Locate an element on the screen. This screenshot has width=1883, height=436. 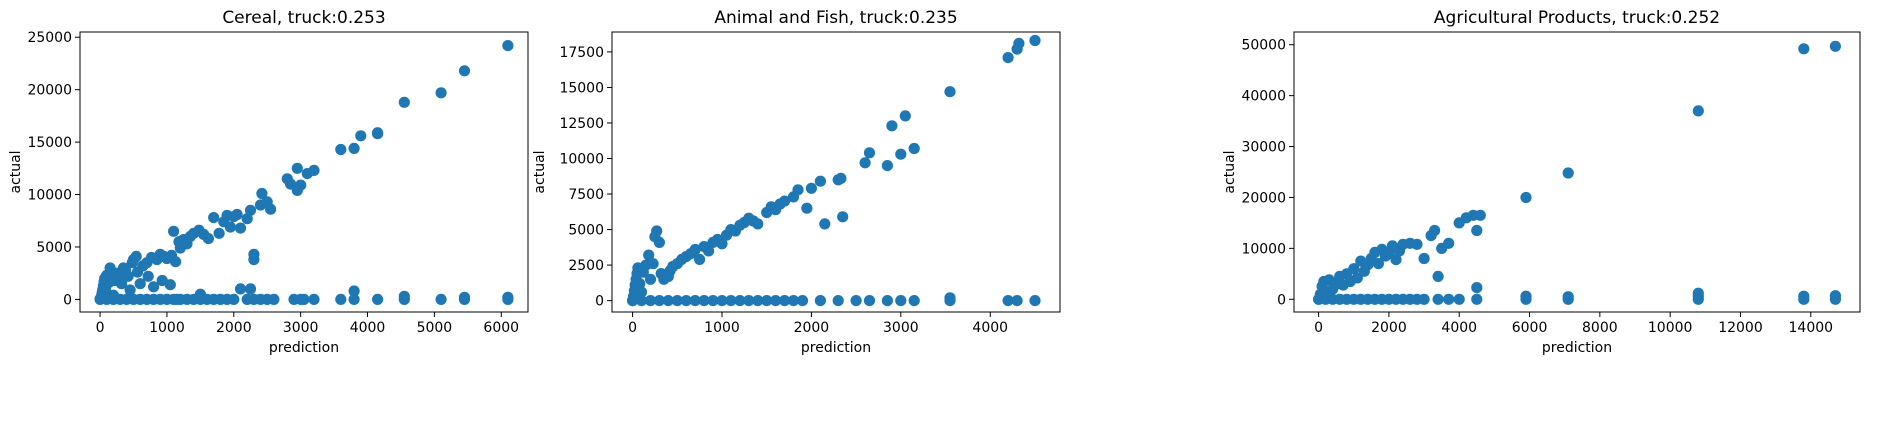
x-tick-label: 12000 is located at coordinates (1740, 328).